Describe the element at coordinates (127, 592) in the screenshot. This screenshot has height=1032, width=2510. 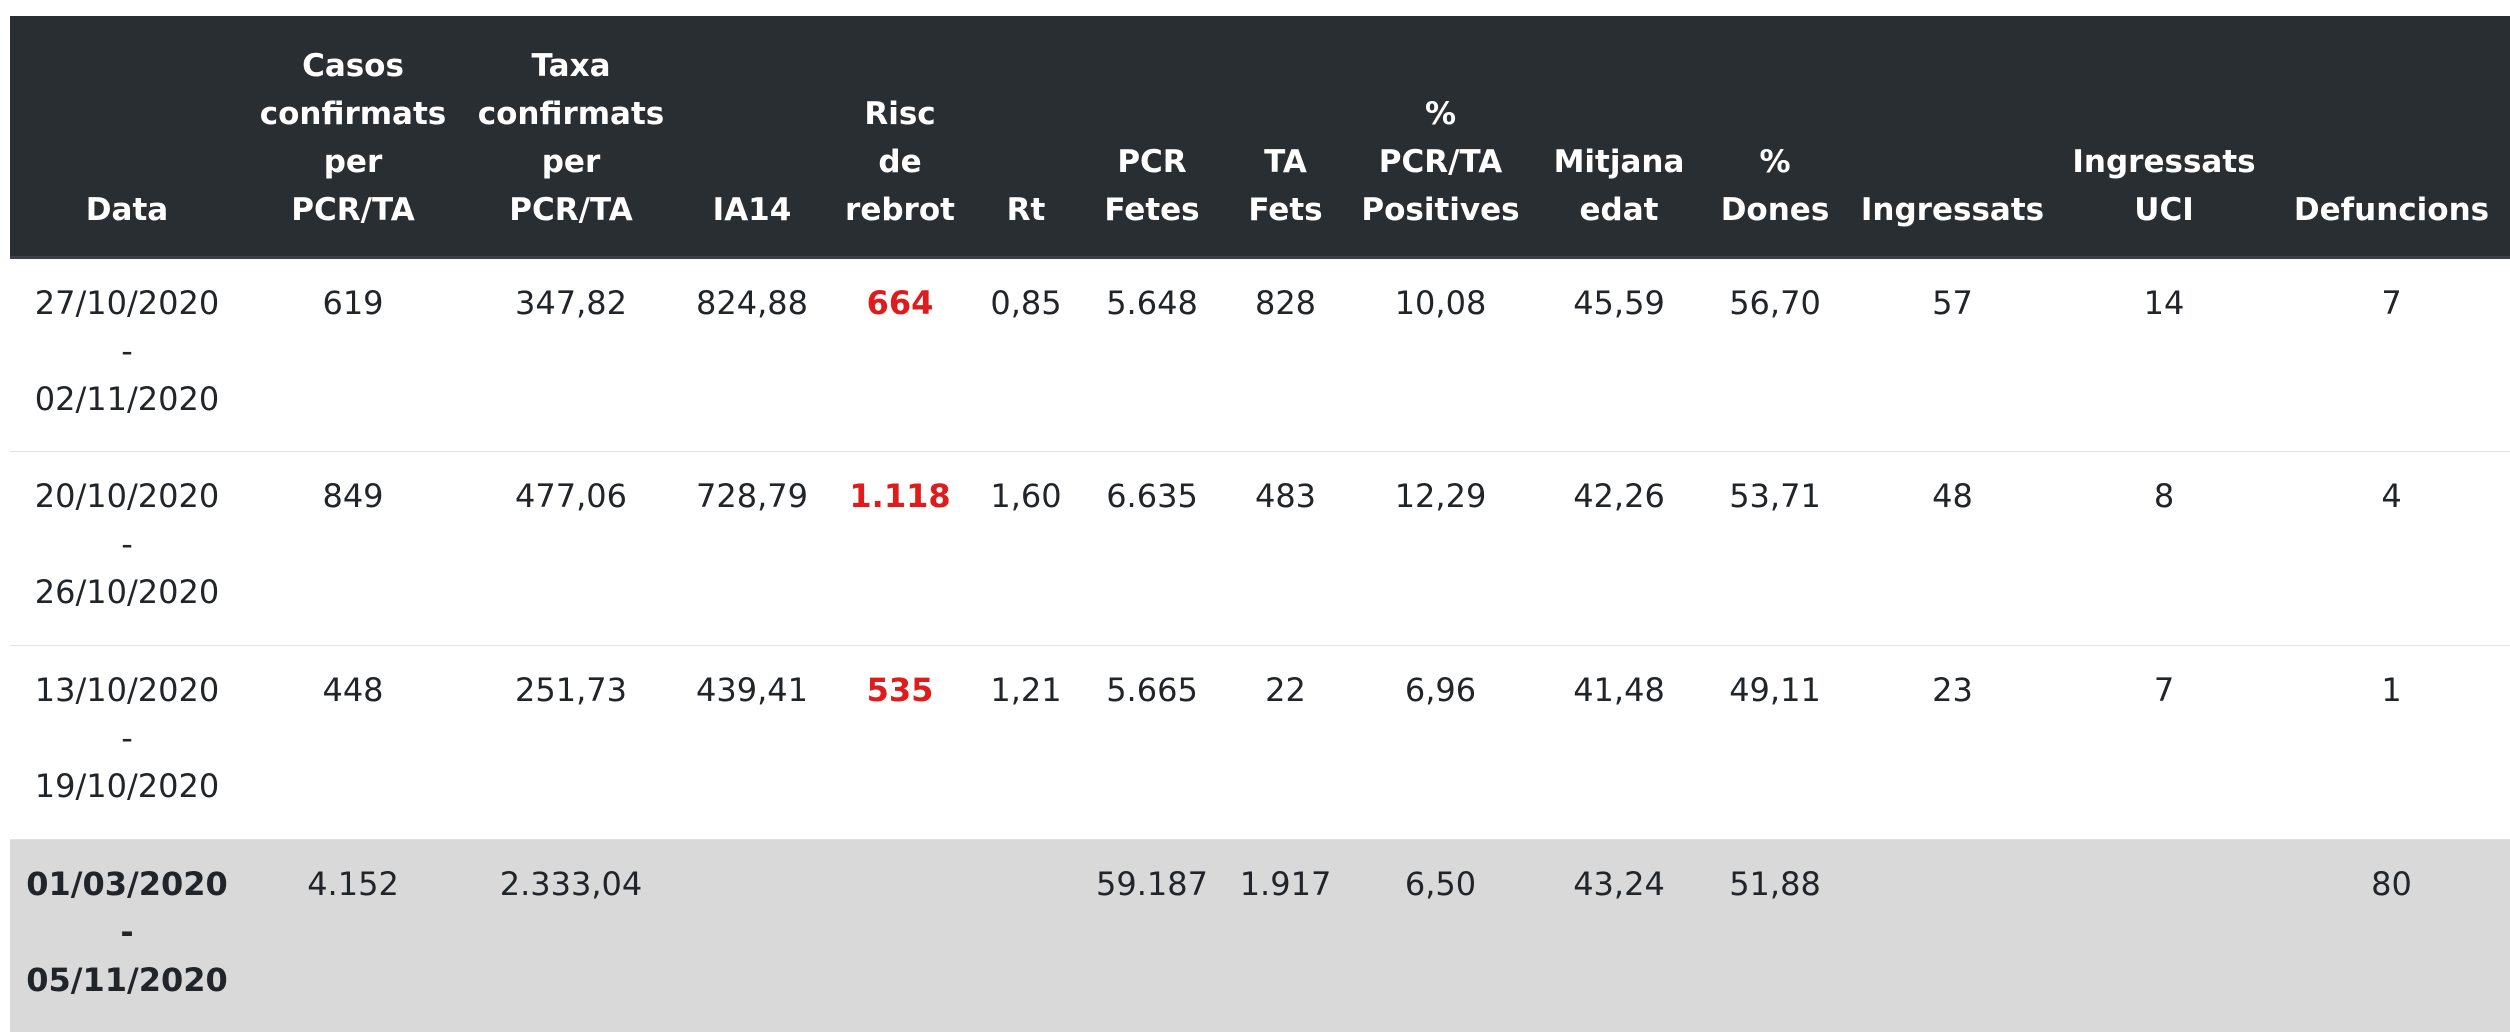
I see `date-value: 26/10/2020` at that location.